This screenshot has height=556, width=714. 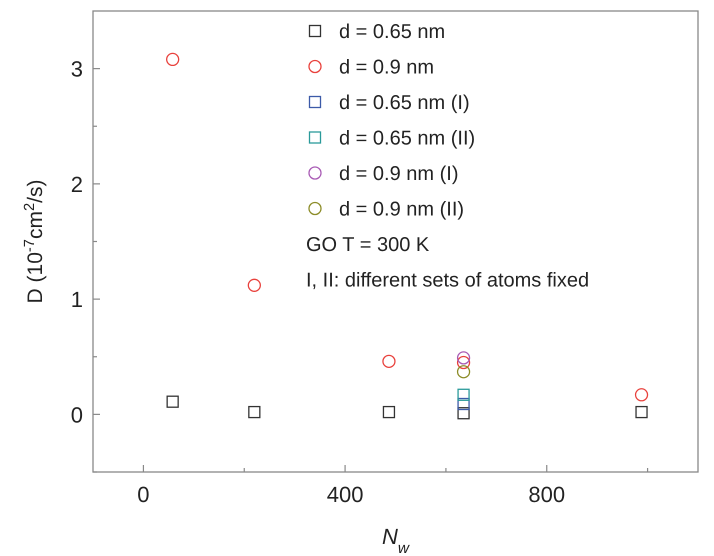 I want to click on y-tick-label: 2, so click(x=76, y=184).